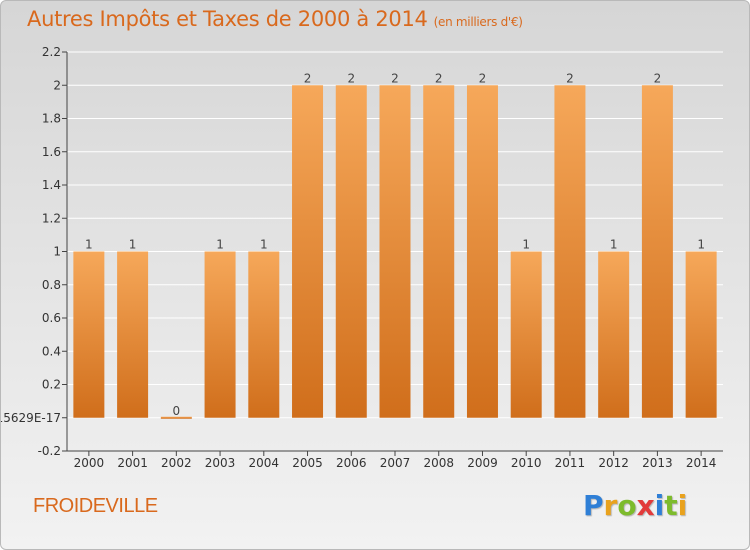  What do you see at coordinates (51, 218) in the screenshot?
I see `y-tick-label: 1.2` at bounding box center [51, 218].